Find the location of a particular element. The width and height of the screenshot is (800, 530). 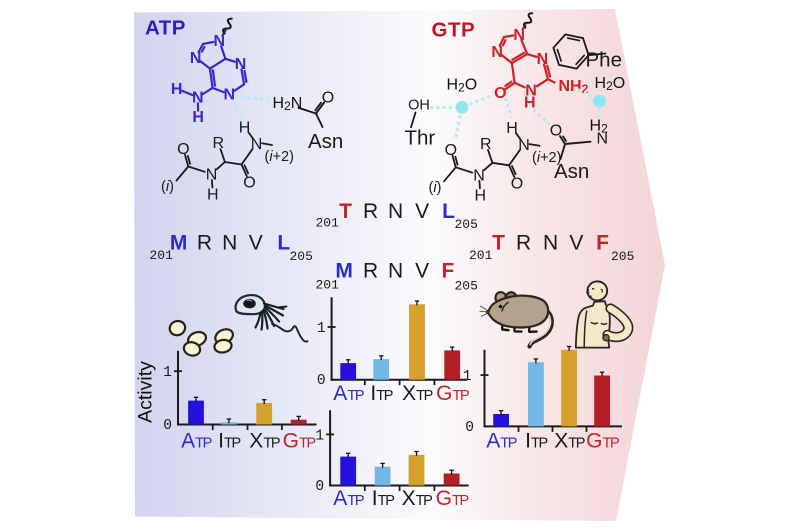

svg-text: NH2 is located at coordinates (574, 87).